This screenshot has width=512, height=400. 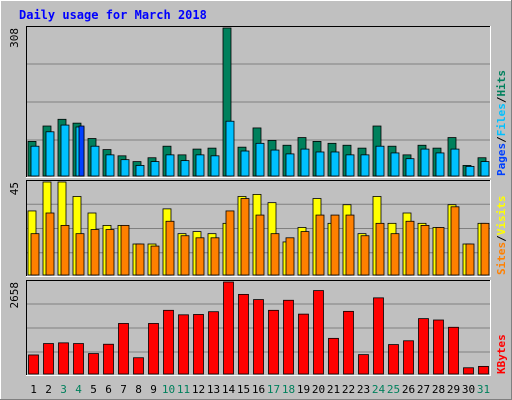 I want to click on legend-entry: Sites, so click(x=501, y=258).